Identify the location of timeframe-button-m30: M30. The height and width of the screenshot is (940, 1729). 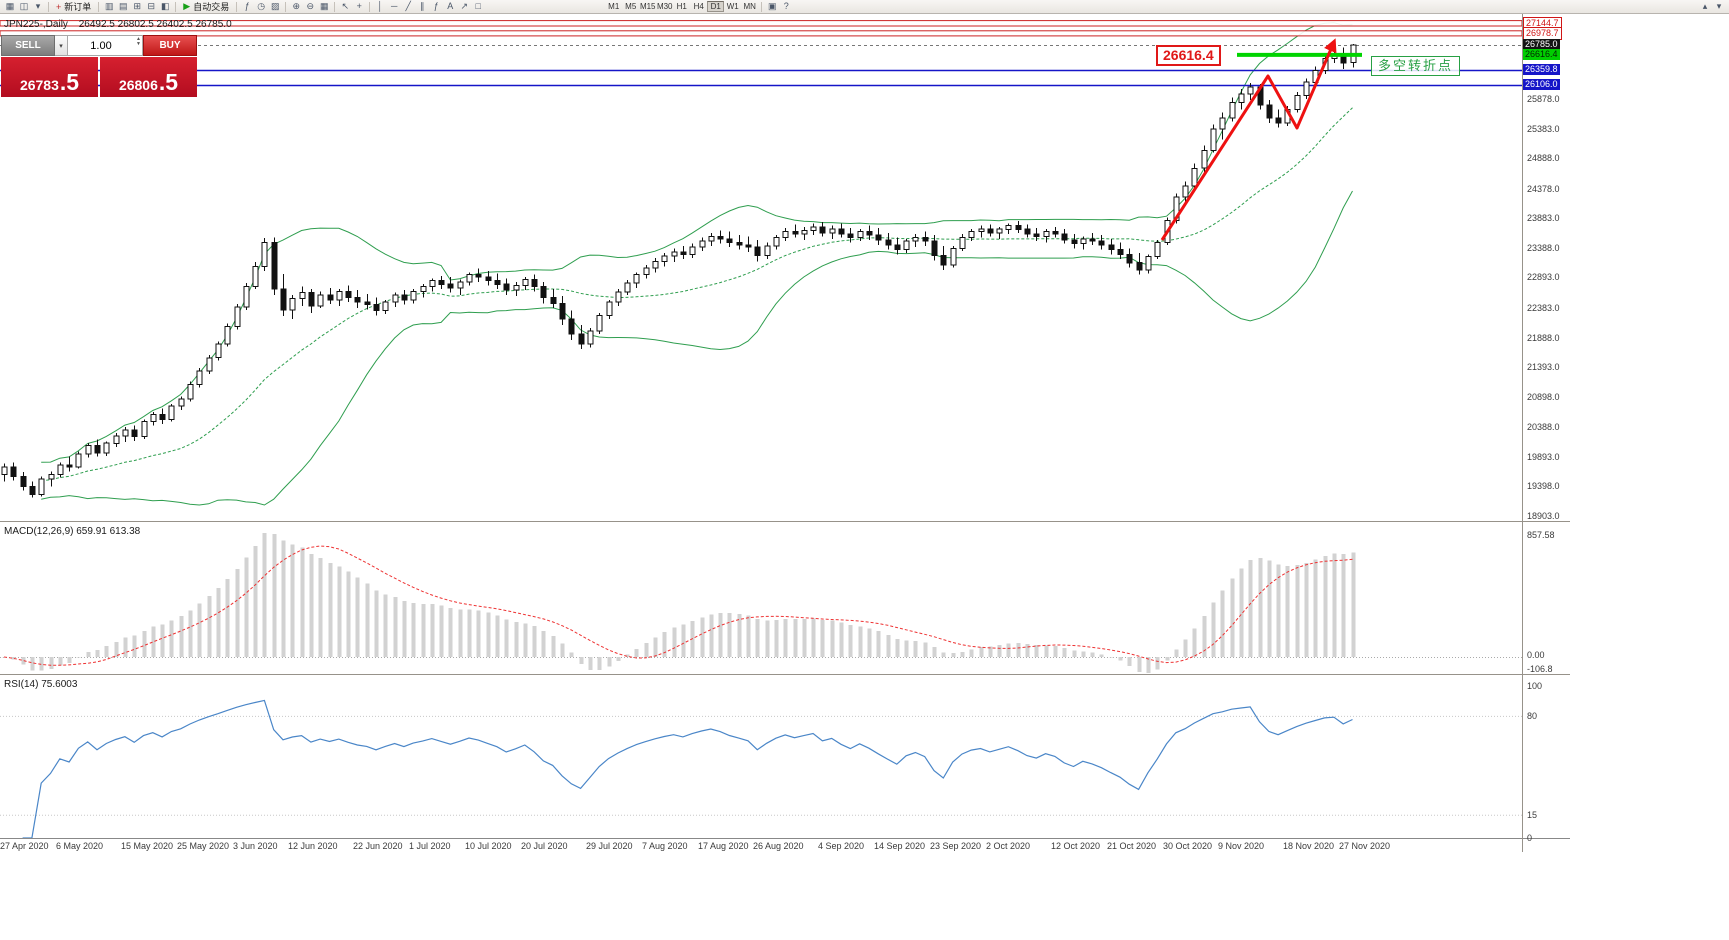
(664, 6).